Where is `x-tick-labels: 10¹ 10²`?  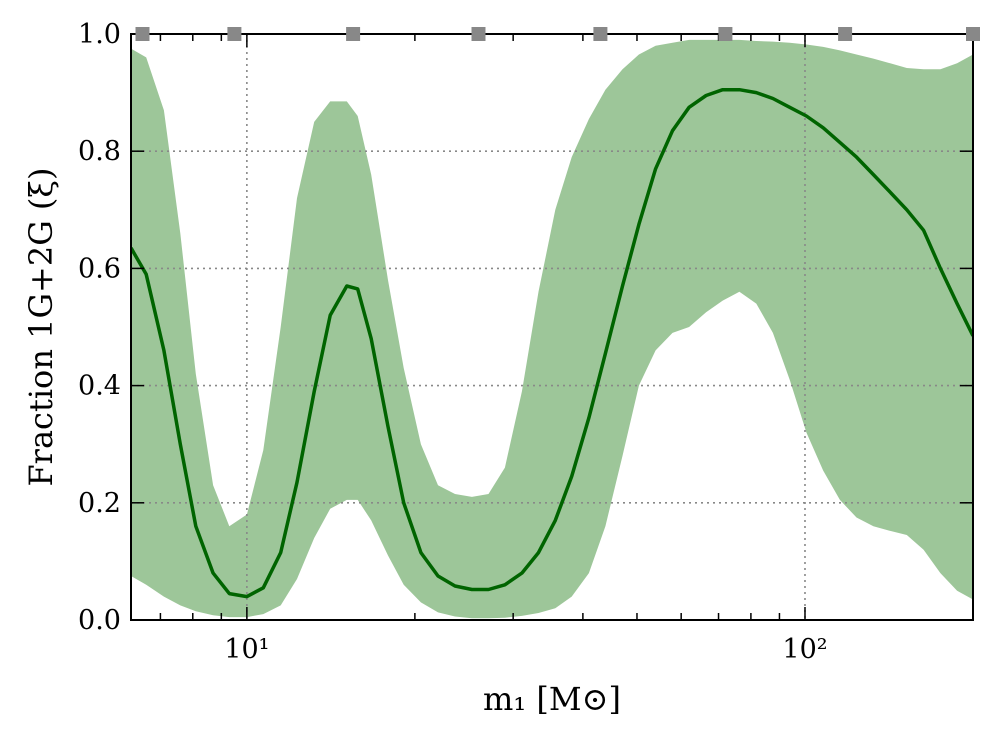 x-tick-labels: 10¹ 10² is located at coordinates (525, 649).